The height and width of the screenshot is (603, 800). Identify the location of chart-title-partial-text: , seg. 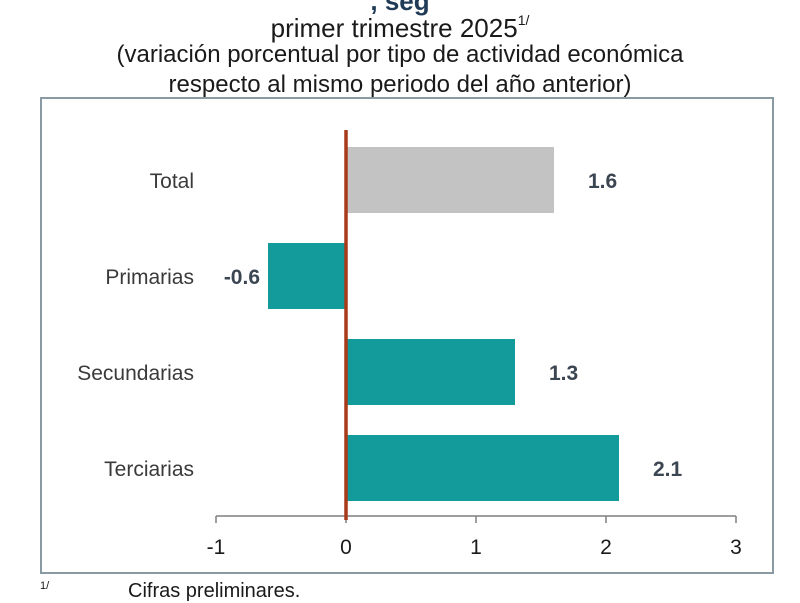
(400, 8).